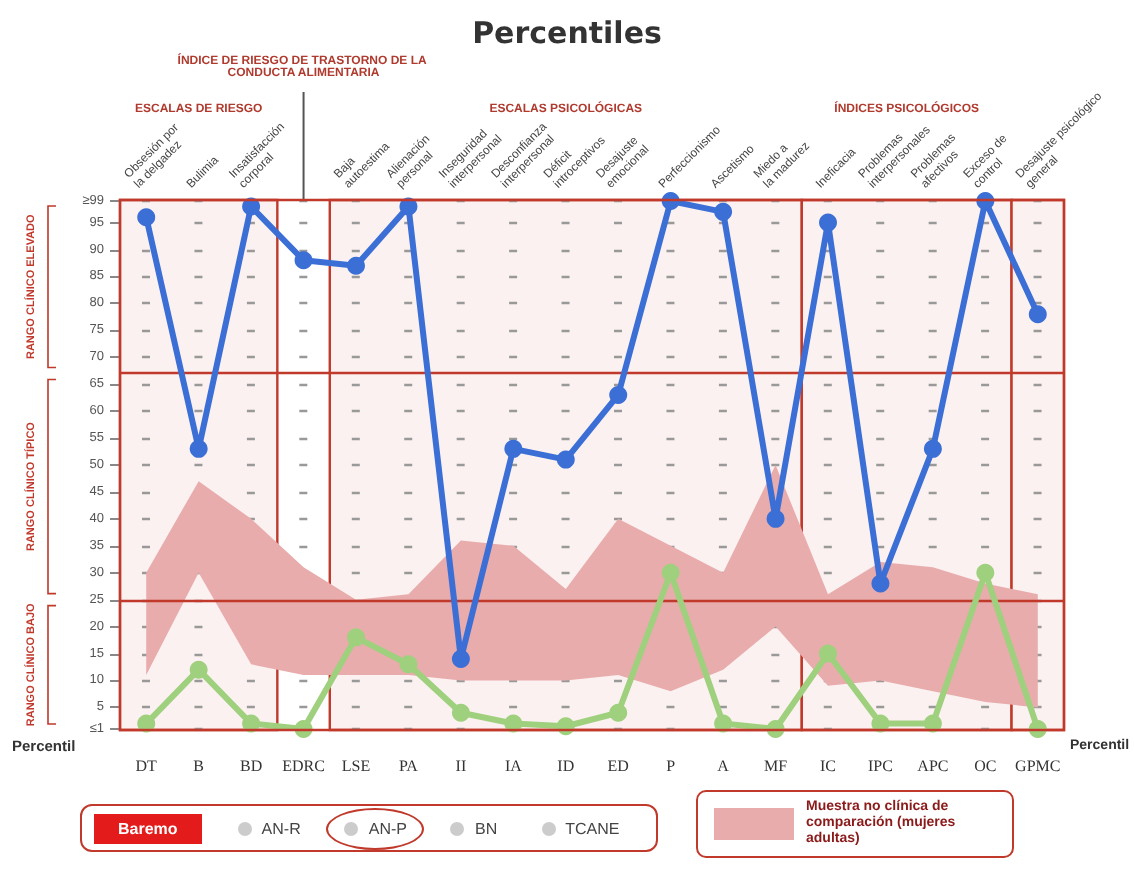 The image size is (1134, 870). Describe the element at coordinates (387, 828) in the screenshot. I see `text: AN-P` at that location.